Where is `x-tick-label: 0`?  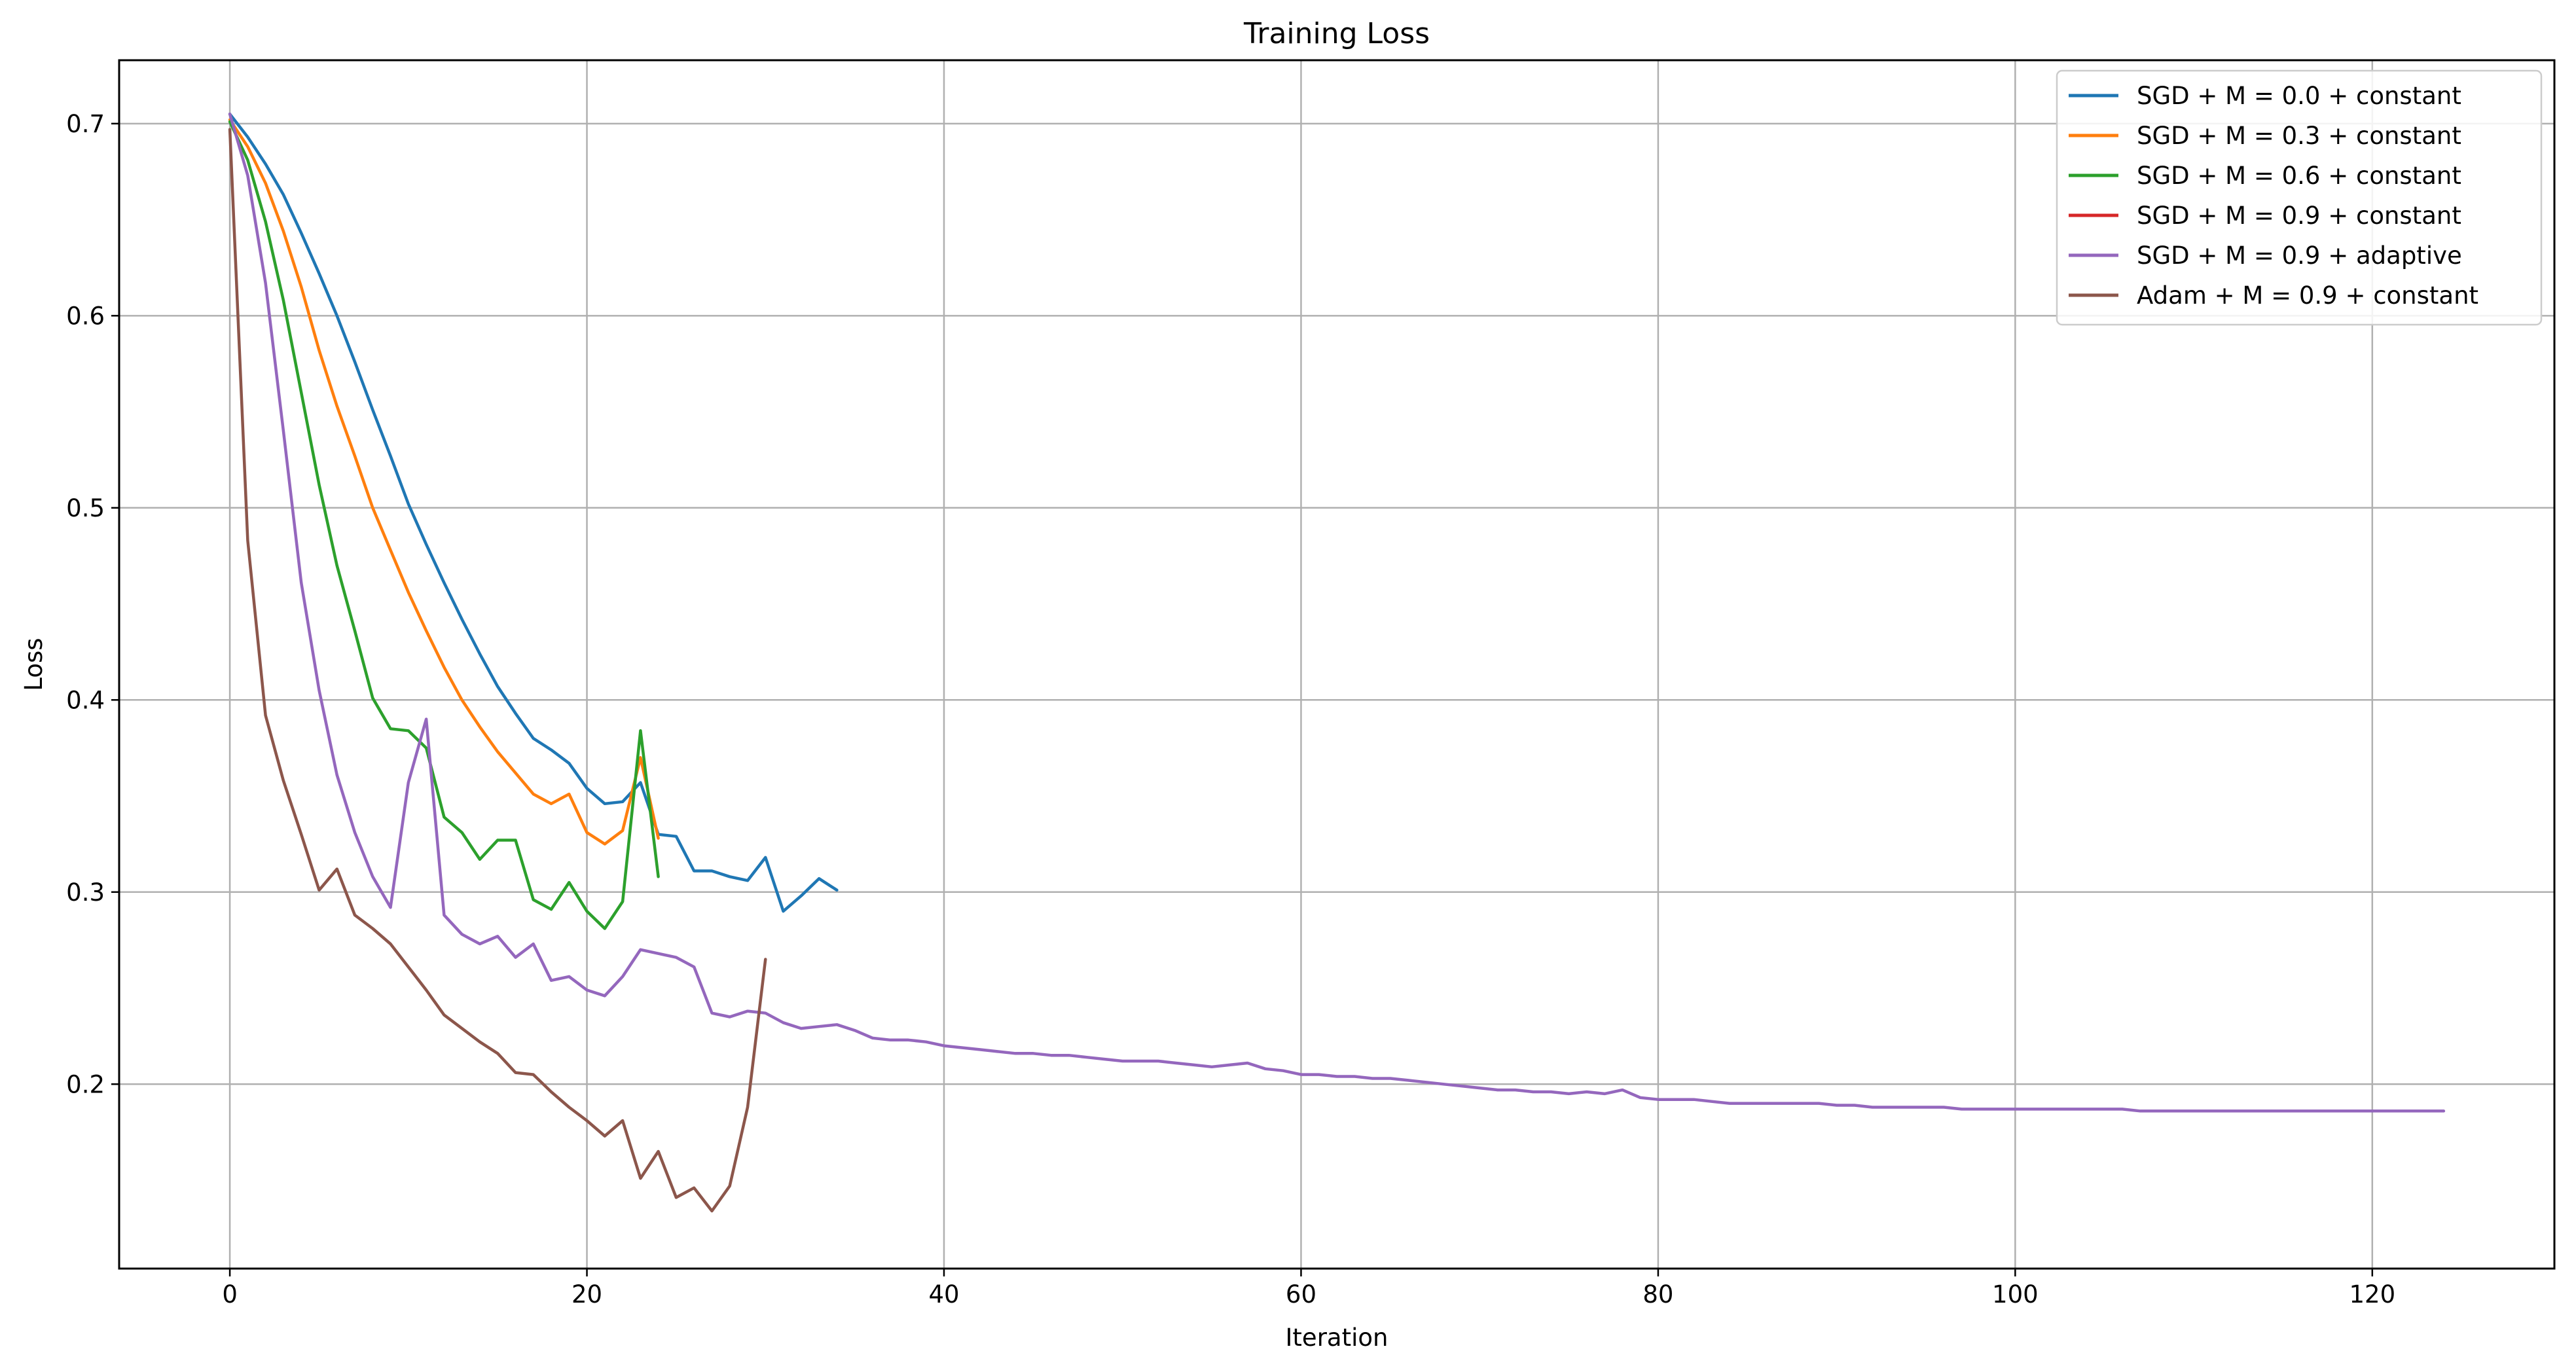
x-tick-label: 0 is located at coordinates (230, 1294).